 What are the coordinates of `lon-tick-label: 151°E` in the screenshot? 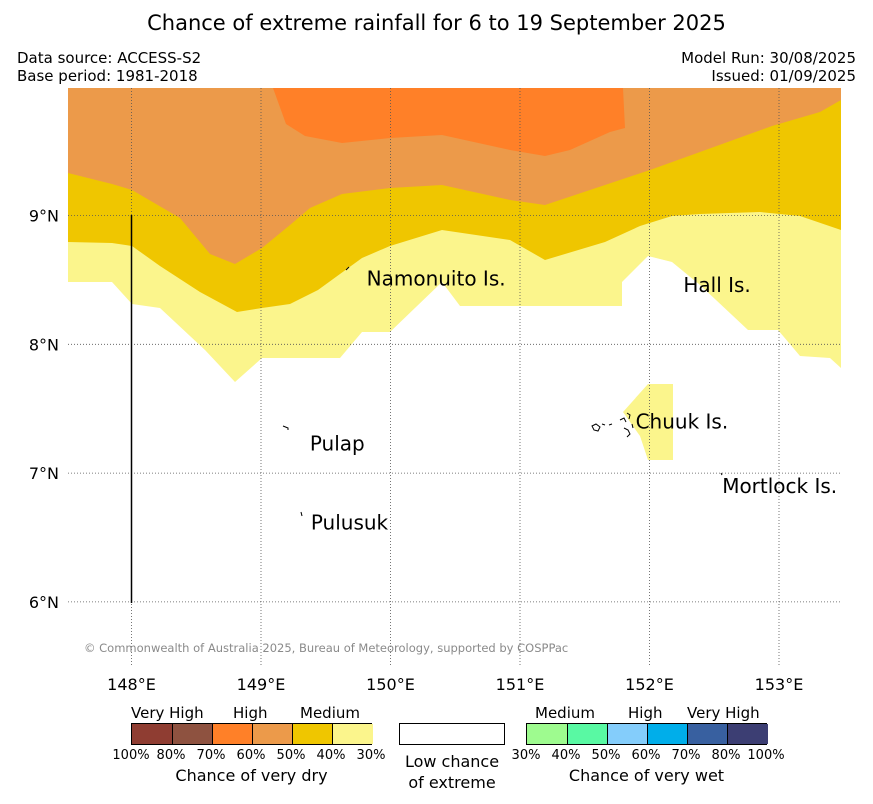 It's located at (520, 684).